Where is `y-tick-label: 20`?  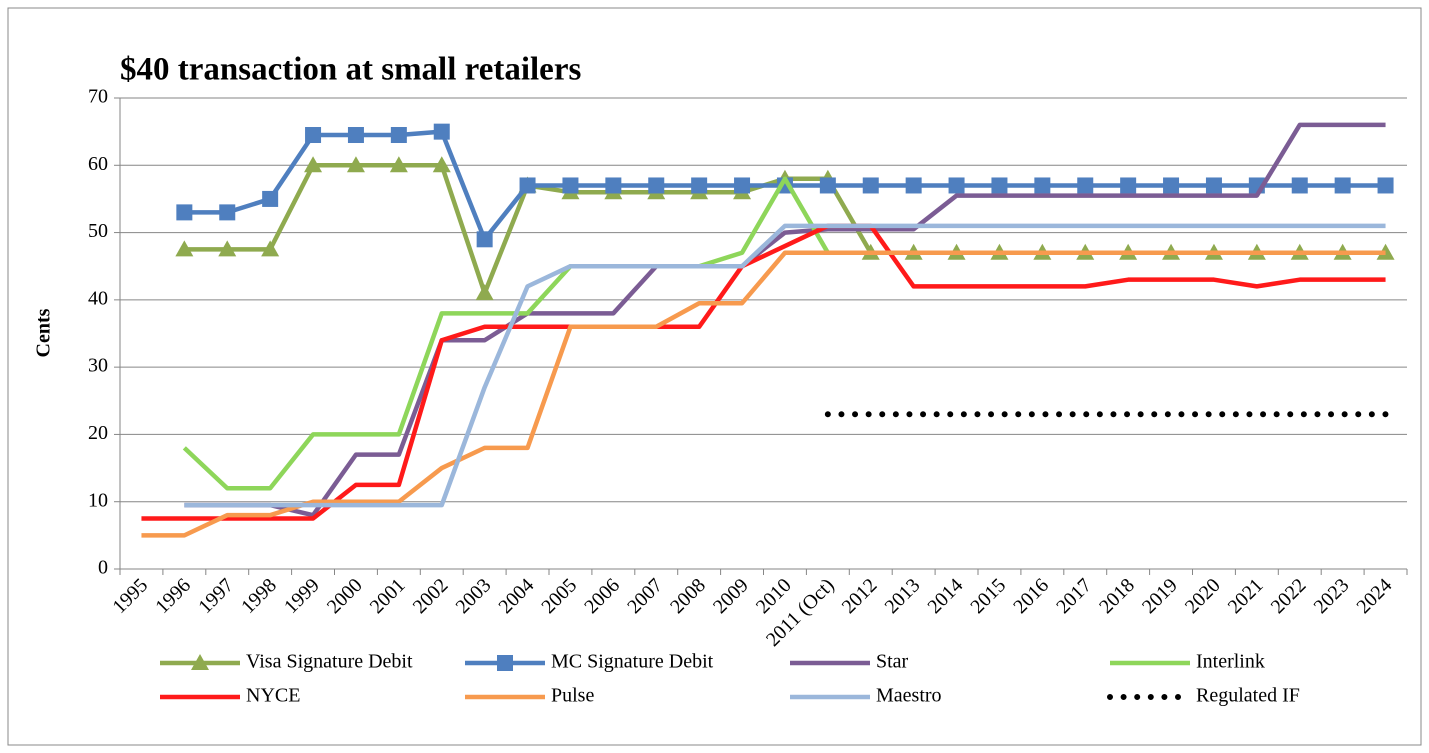
y-tick-label: 20 is located at coordinates (98, 433).